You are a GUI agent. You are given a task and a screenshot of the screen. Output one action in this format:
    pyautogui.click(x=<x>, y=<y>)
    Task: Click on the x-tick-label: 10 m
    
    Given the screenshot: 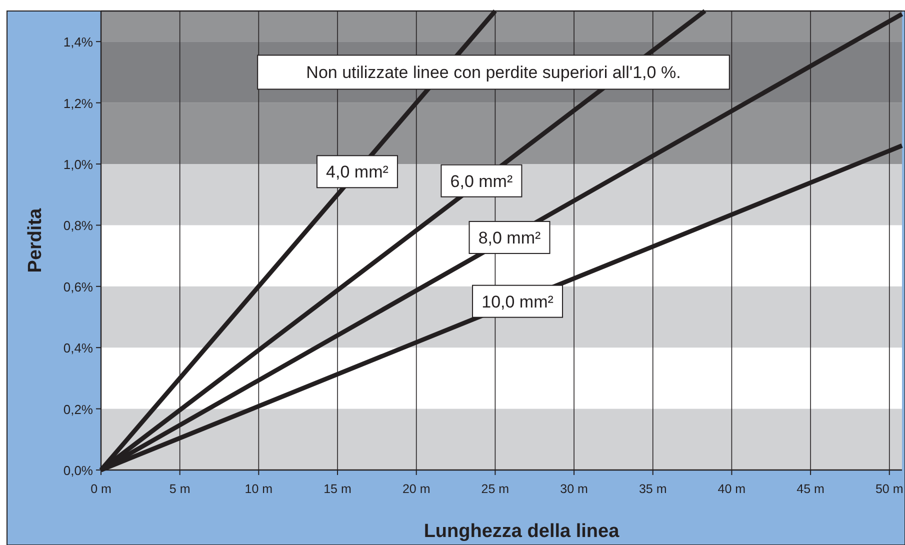 What is the action you would take?
    pyautogui.click(x=258, y=489)
    